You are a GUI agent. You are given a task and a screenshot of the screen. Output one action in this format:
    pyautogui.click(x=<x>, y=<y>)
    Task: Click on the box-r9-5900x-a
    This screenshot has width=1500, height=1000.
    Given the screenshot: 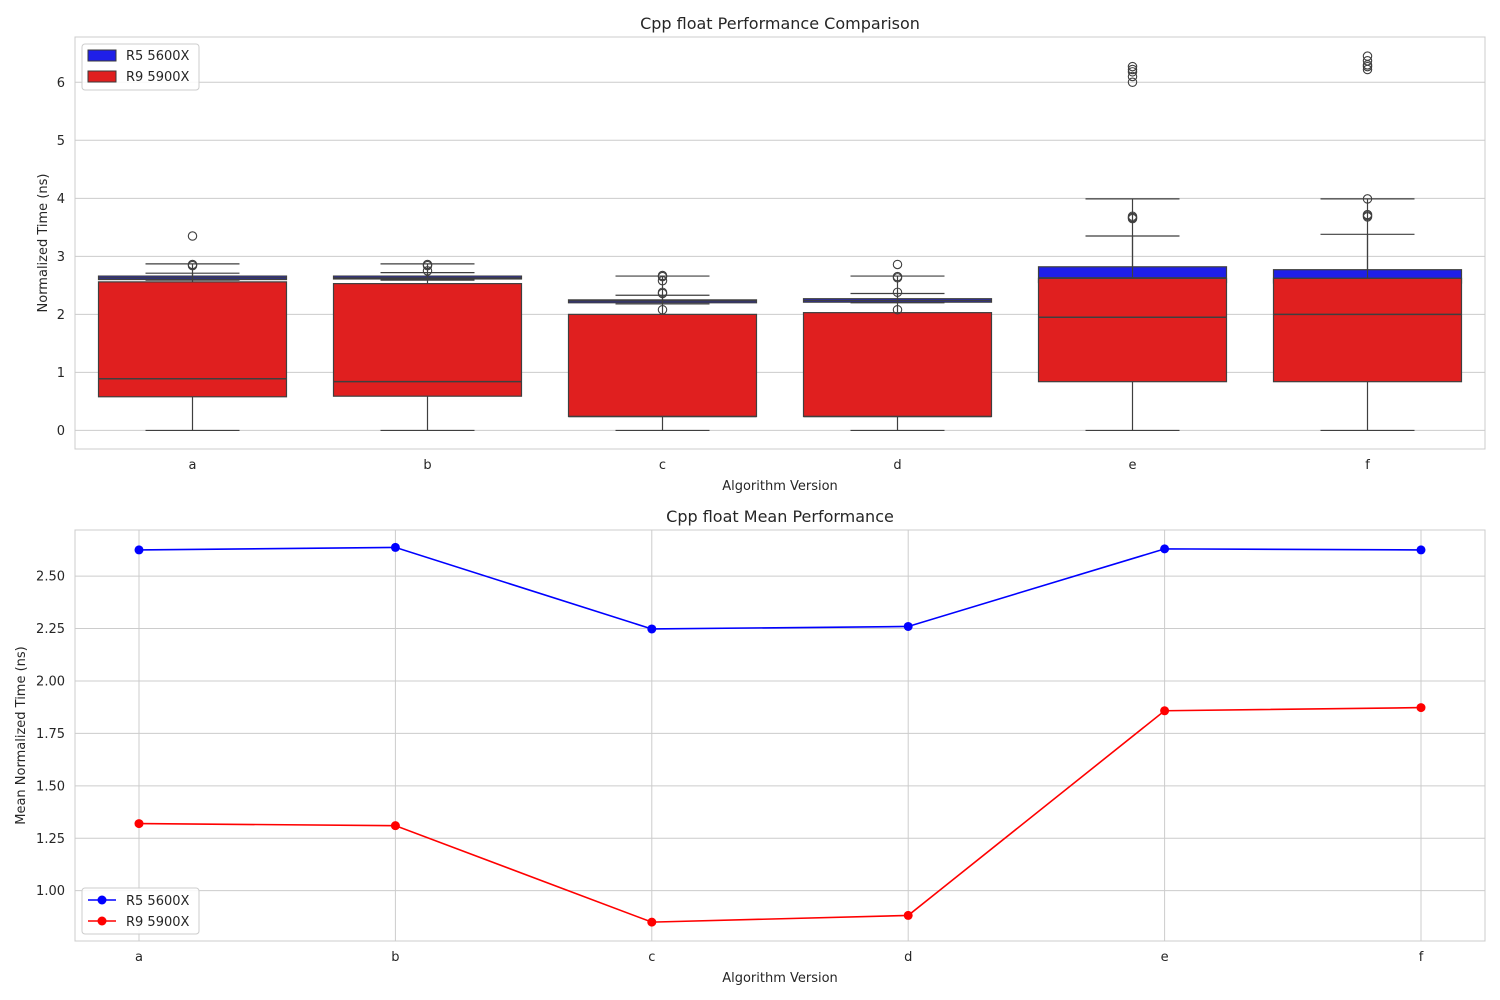 What is the action you would take?
    pyautogui.click(x=192, y=331)
    